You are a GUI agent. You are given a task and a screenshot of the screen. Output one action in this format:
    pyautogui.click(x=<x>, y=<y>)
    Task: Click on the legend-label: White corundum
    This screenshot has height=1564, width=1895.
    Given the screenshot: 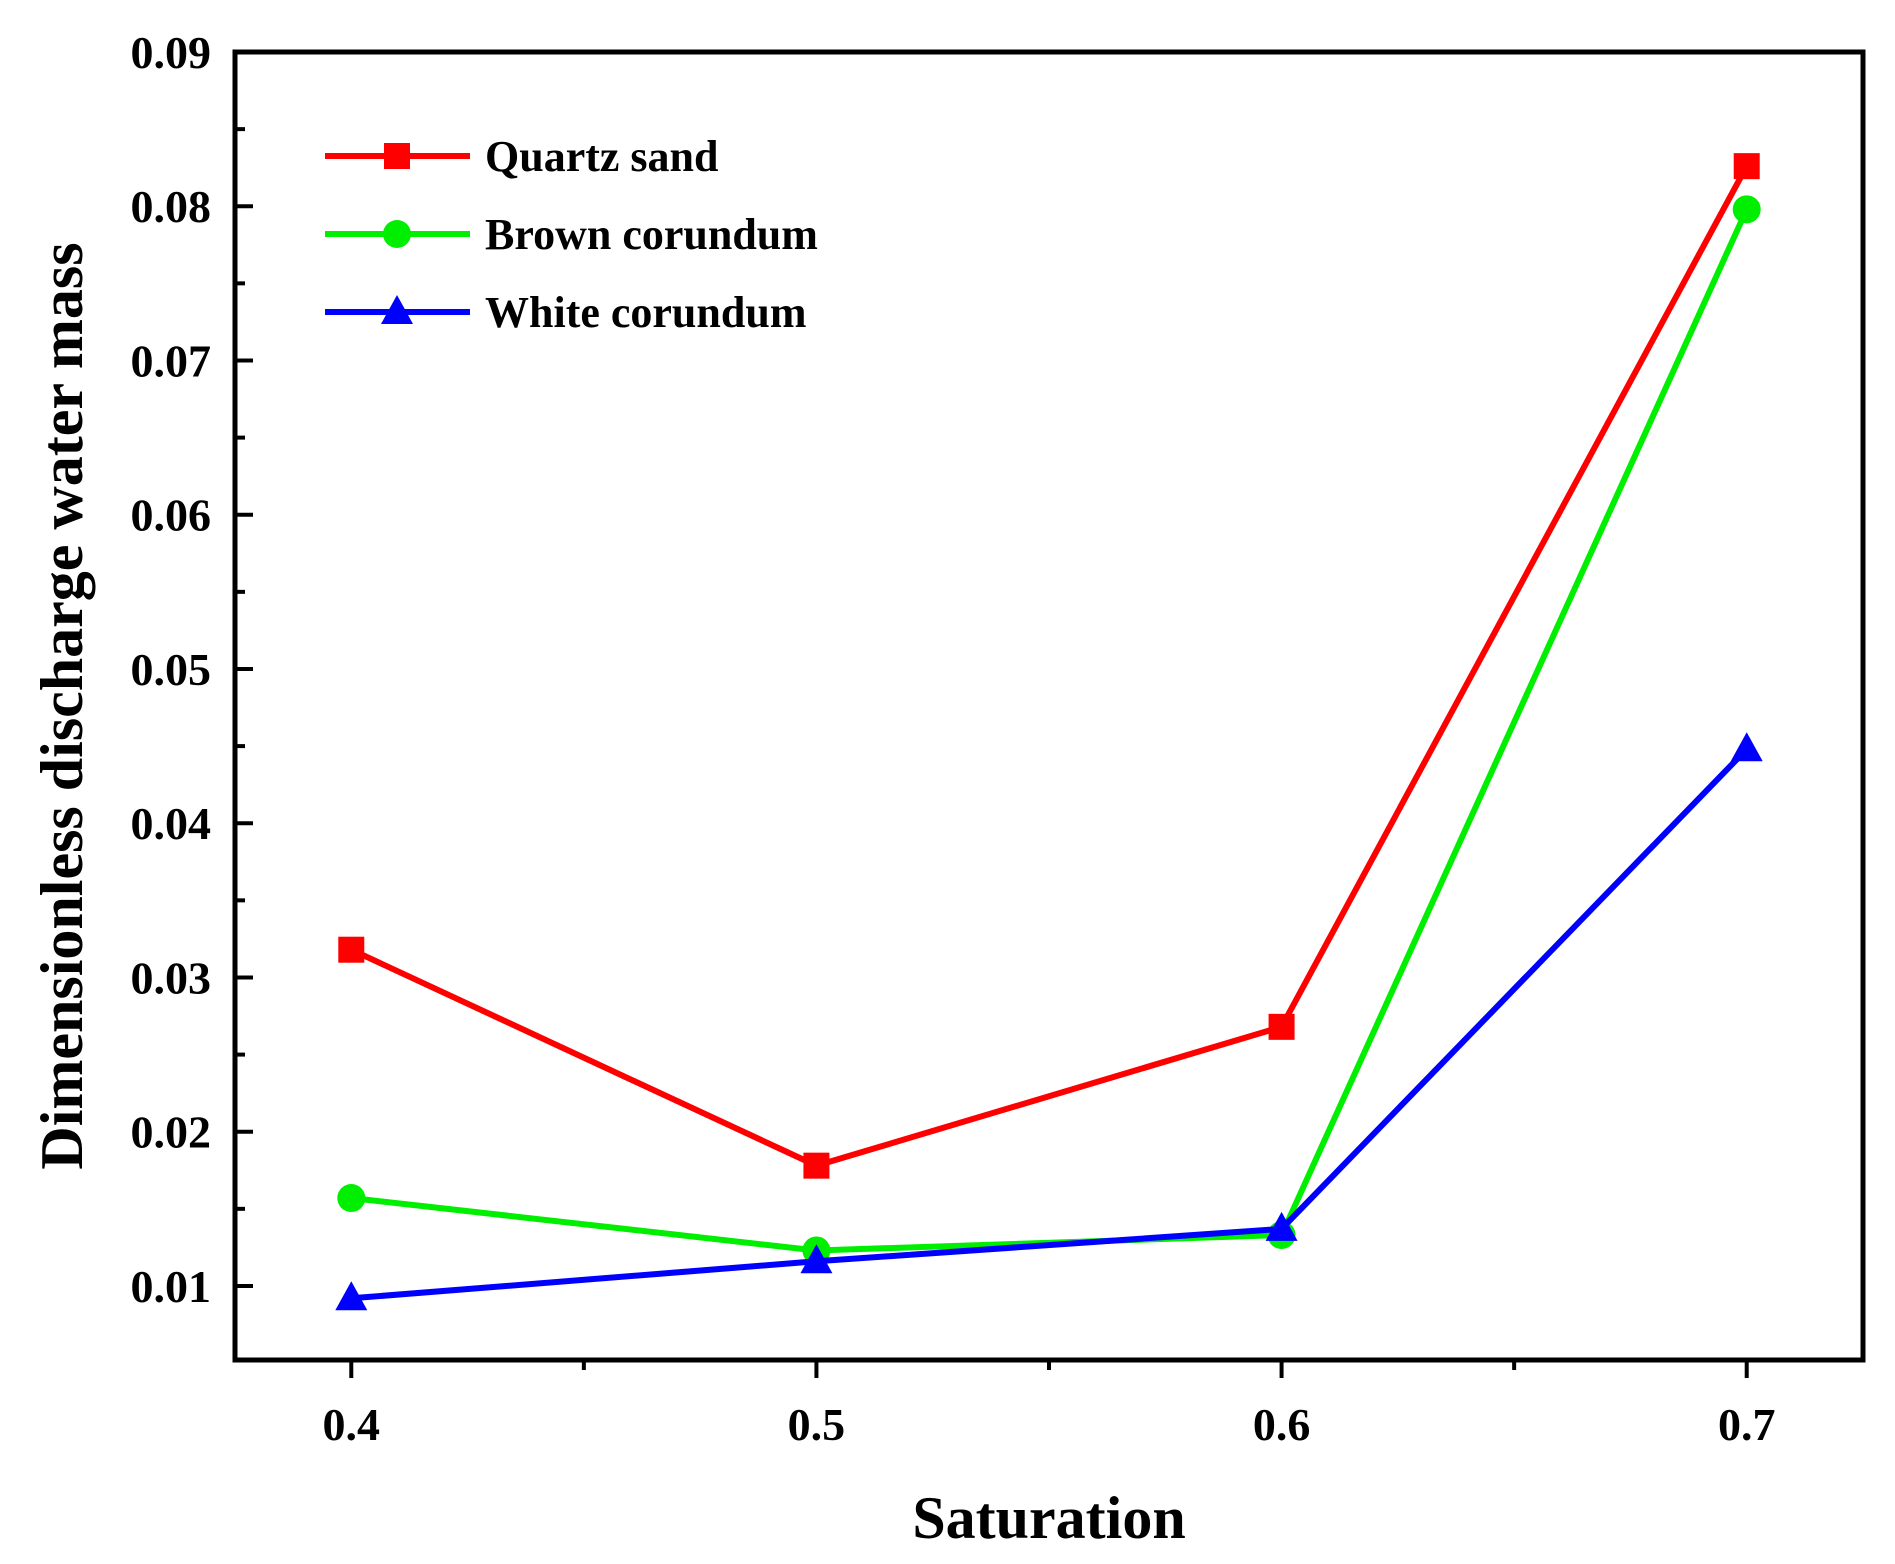 What is the action you would take?
    pyautogui.click(x=645, y=312)
    